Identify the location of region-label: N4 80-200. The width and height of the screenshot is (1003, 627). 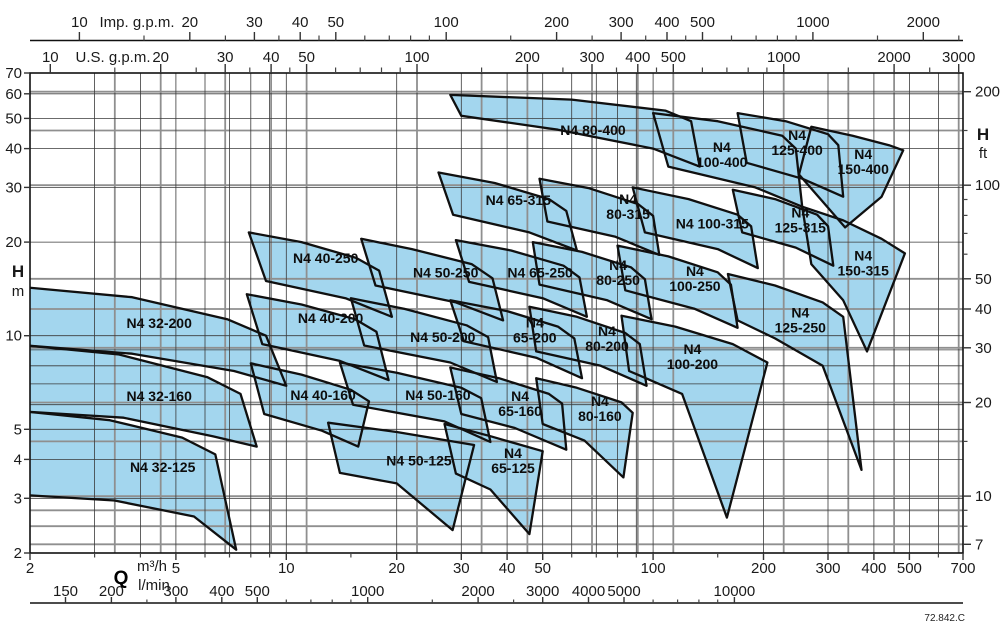
(607, 338).